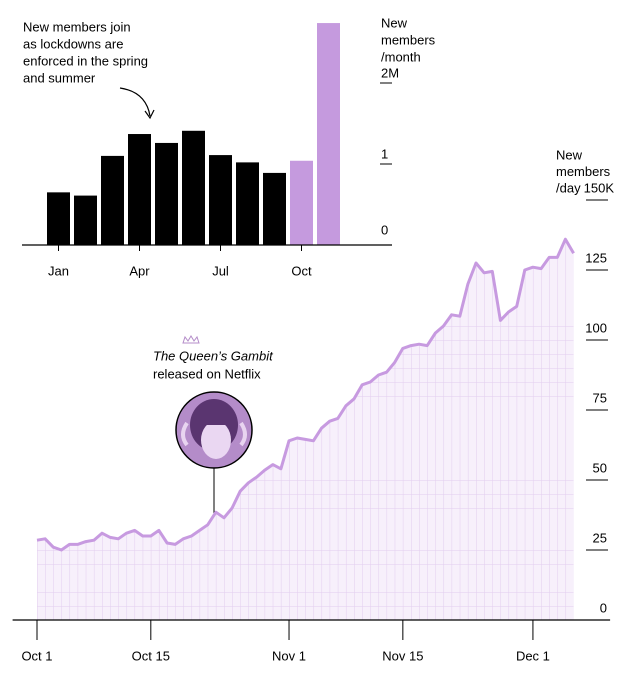  I want to click on gambit-photo, so click(214, 452).